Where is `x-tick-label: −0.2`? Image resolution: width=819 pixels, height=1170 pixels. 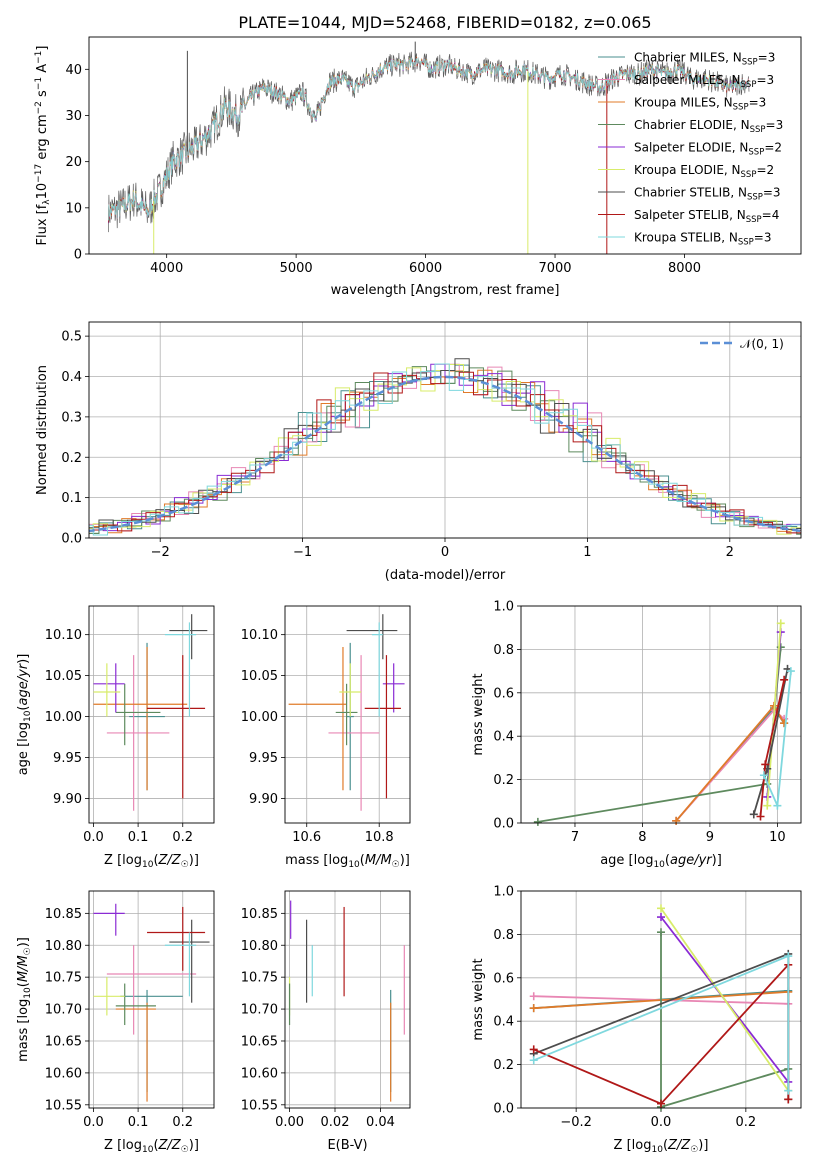 x-tick-label: −0.2 is located at coordinates (576, 1122).